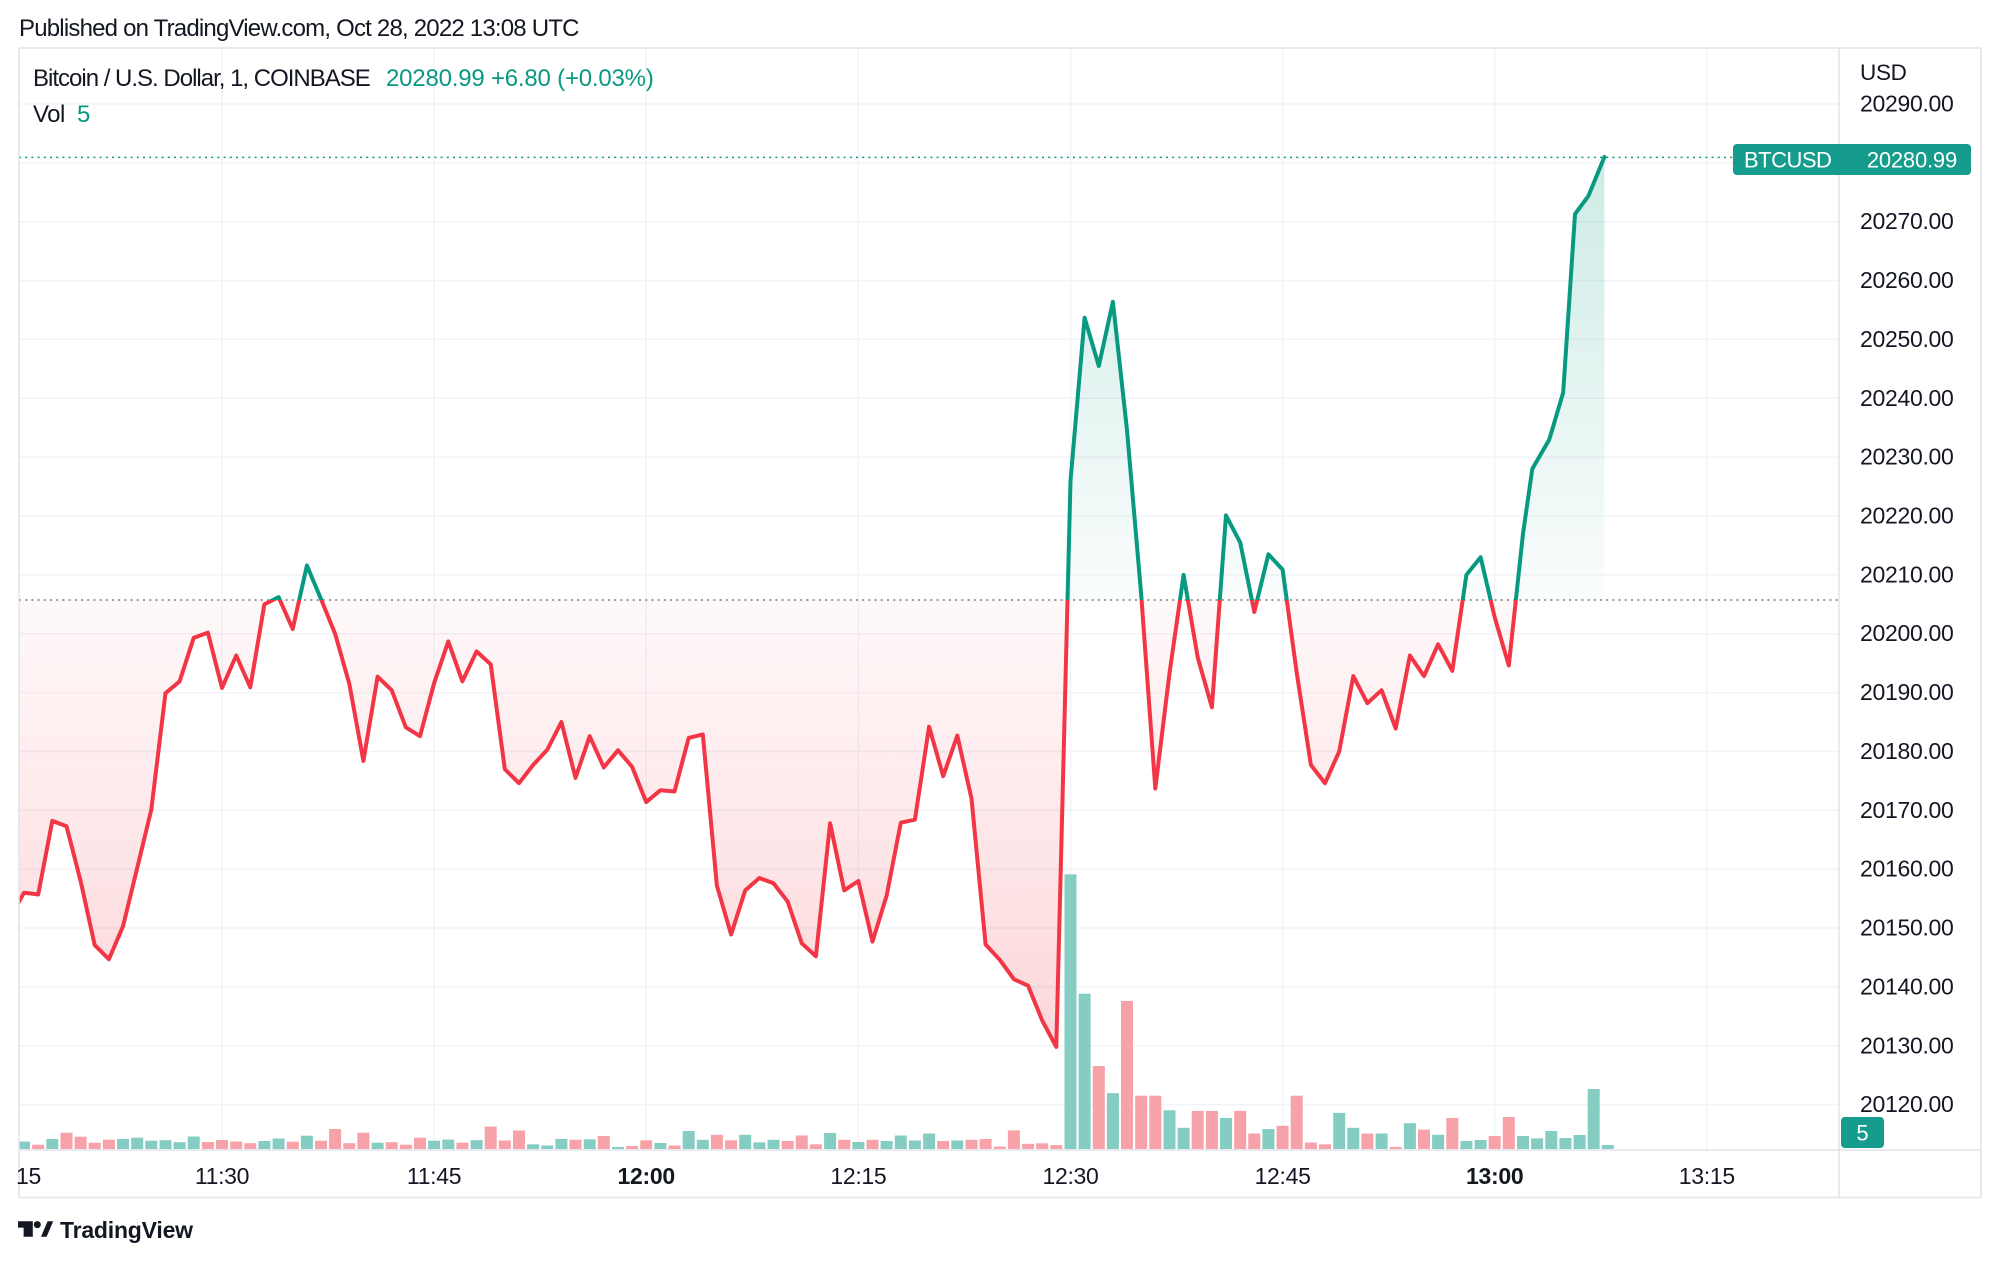 This screenshot has width=1999, height=1262. Describe the element at coordinates (1907, 692) in the screenshot. I see `svg-text: 20190.00` at that location.